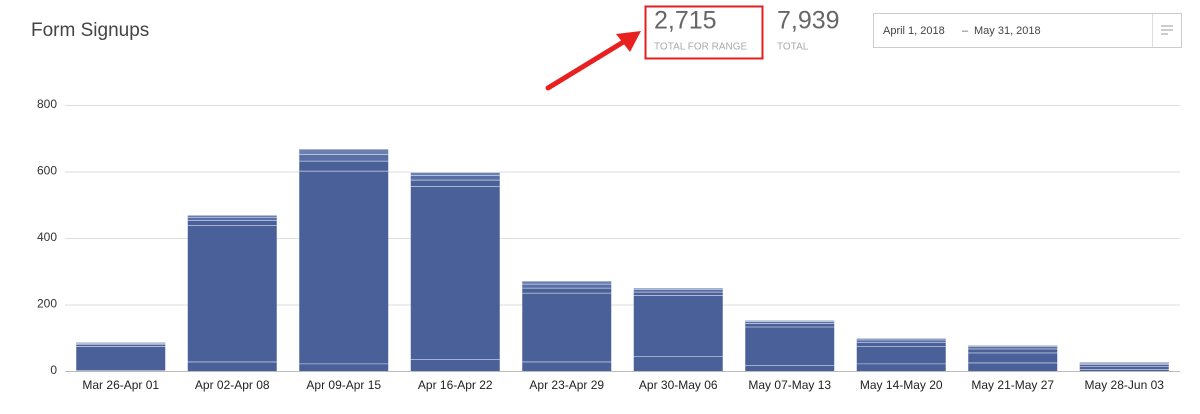 This screenshot has width=1200, height=414. I want to click on stat-value: 7,939, so click(808, 21).